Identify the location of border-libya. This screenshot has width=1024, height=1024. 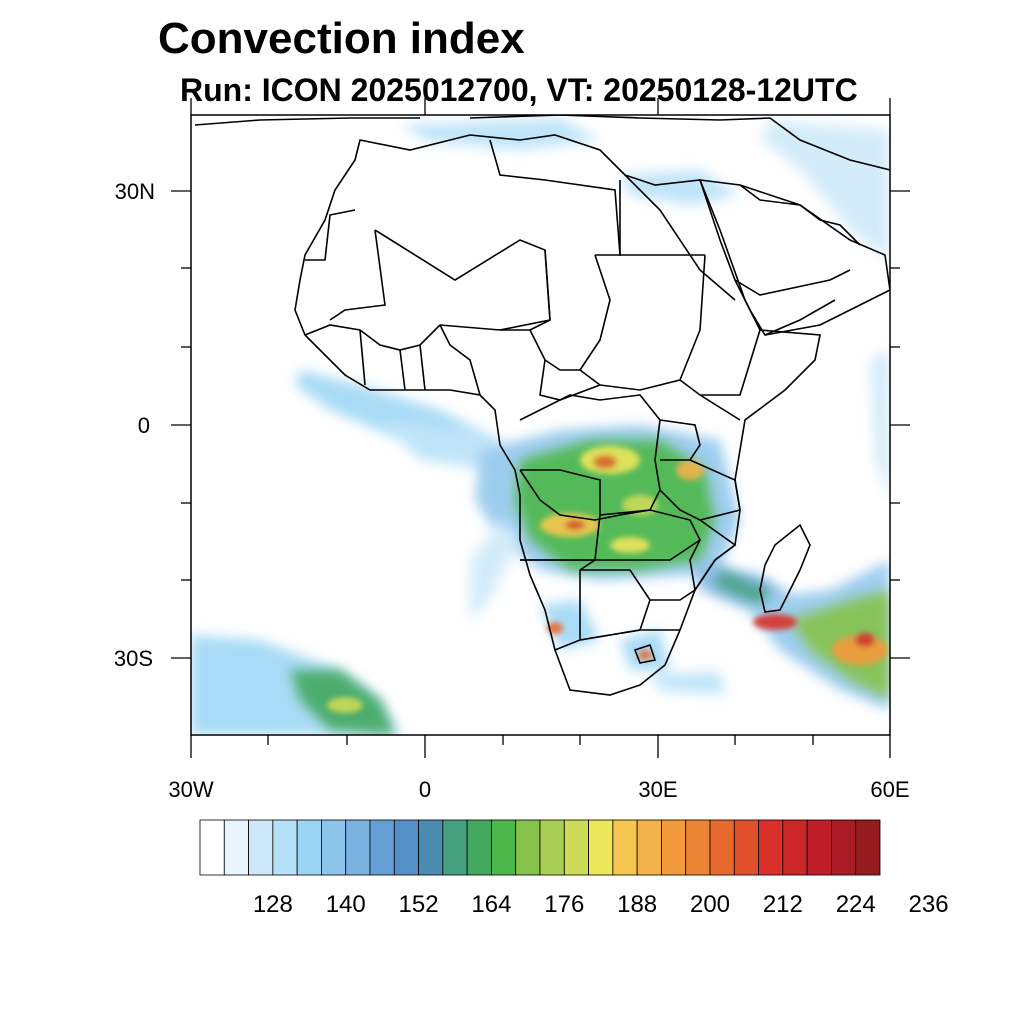
(555, 197).